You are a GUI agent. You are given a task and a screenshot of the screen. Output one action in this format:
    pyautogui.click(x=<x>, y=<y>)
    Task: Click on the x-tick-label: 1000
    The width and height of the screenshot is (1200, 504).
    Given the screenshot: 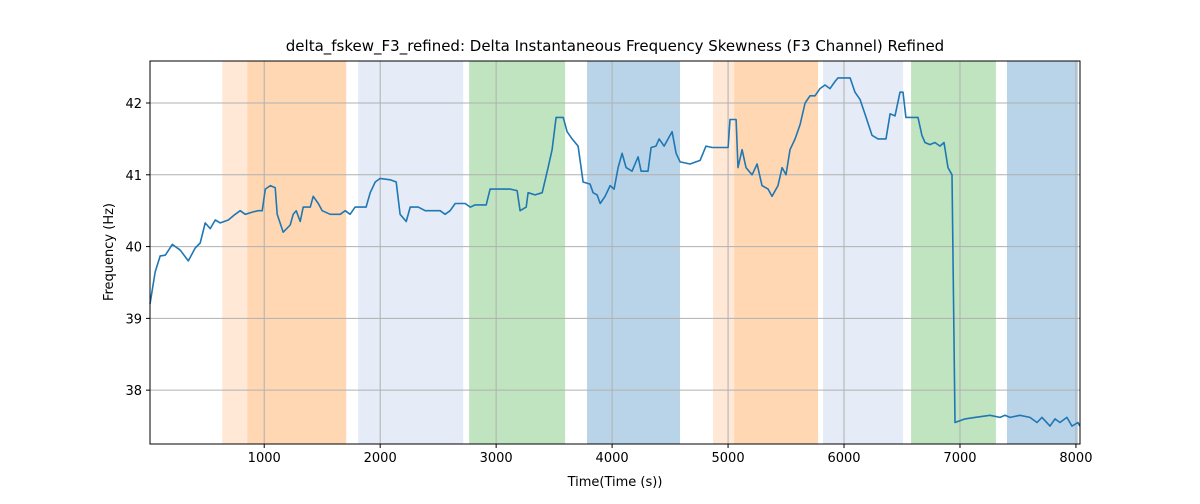 What is the action you would take?
    pyautogui.click(x=264, y=458)
    